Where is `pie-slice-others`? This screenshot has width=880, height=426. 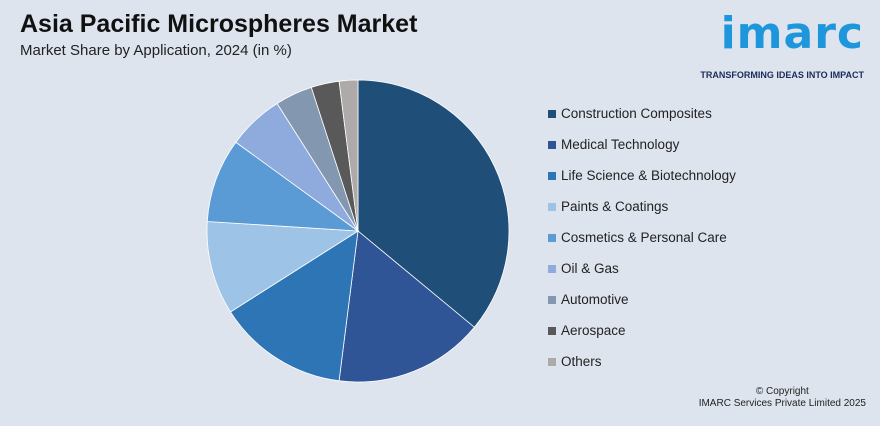 pie-slice-others is located at coordinates (348, 155).